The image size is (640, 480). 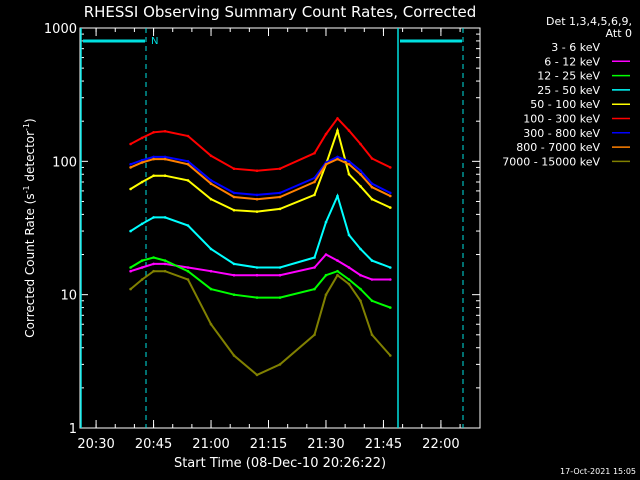 What do you see at coordinates (154, 41) in the screenshot?
I see `night-marker: N` at bounding box center [154, 41].